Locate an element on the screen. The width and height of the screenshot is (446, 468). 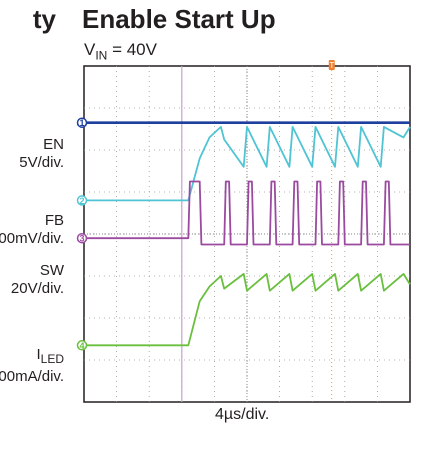
chart-subtitle: VIN = 40V is located at coordinates (120, 51).